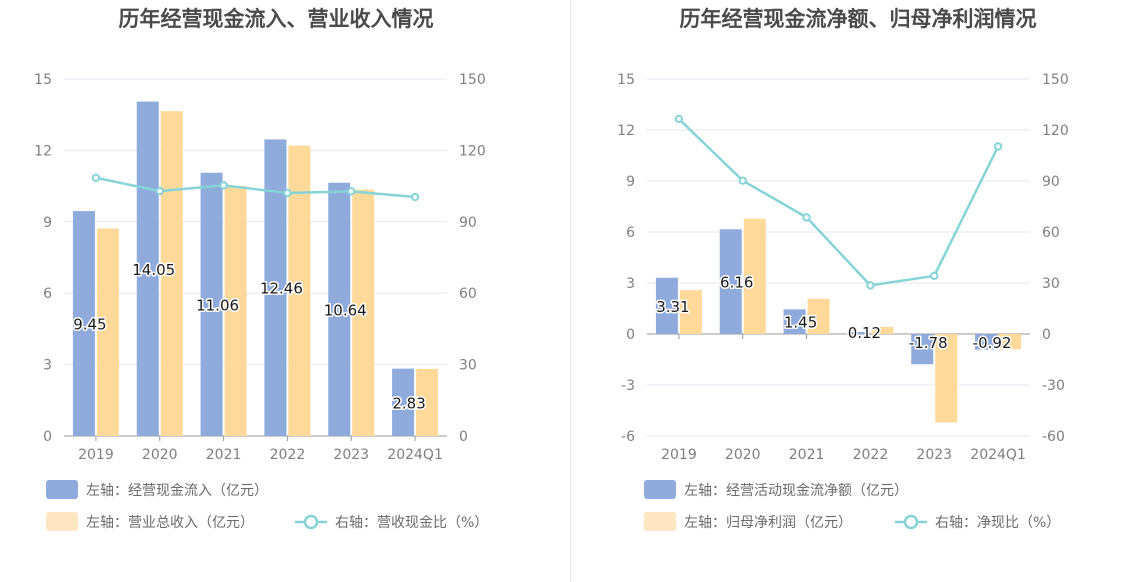  What do you see at coordinates (768, 522) in the screenshot?
I see `chart-2-legend-label: 左轴：归母净利润（亿元）` at bounding box center [768, 522].